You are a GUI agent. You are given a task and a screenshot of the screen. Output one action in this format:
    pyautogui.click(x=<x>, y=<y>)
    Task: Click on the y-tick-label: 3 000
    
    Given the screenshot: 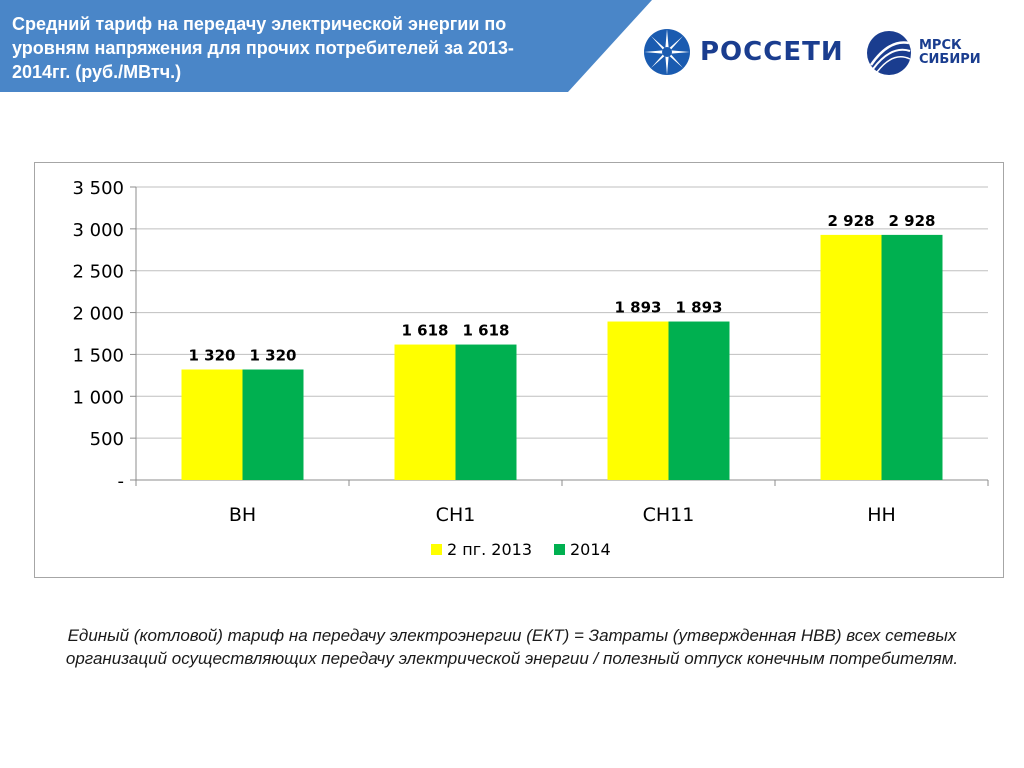 What is the action you would take?
    pyautogui.click(x=98, y=230)
    